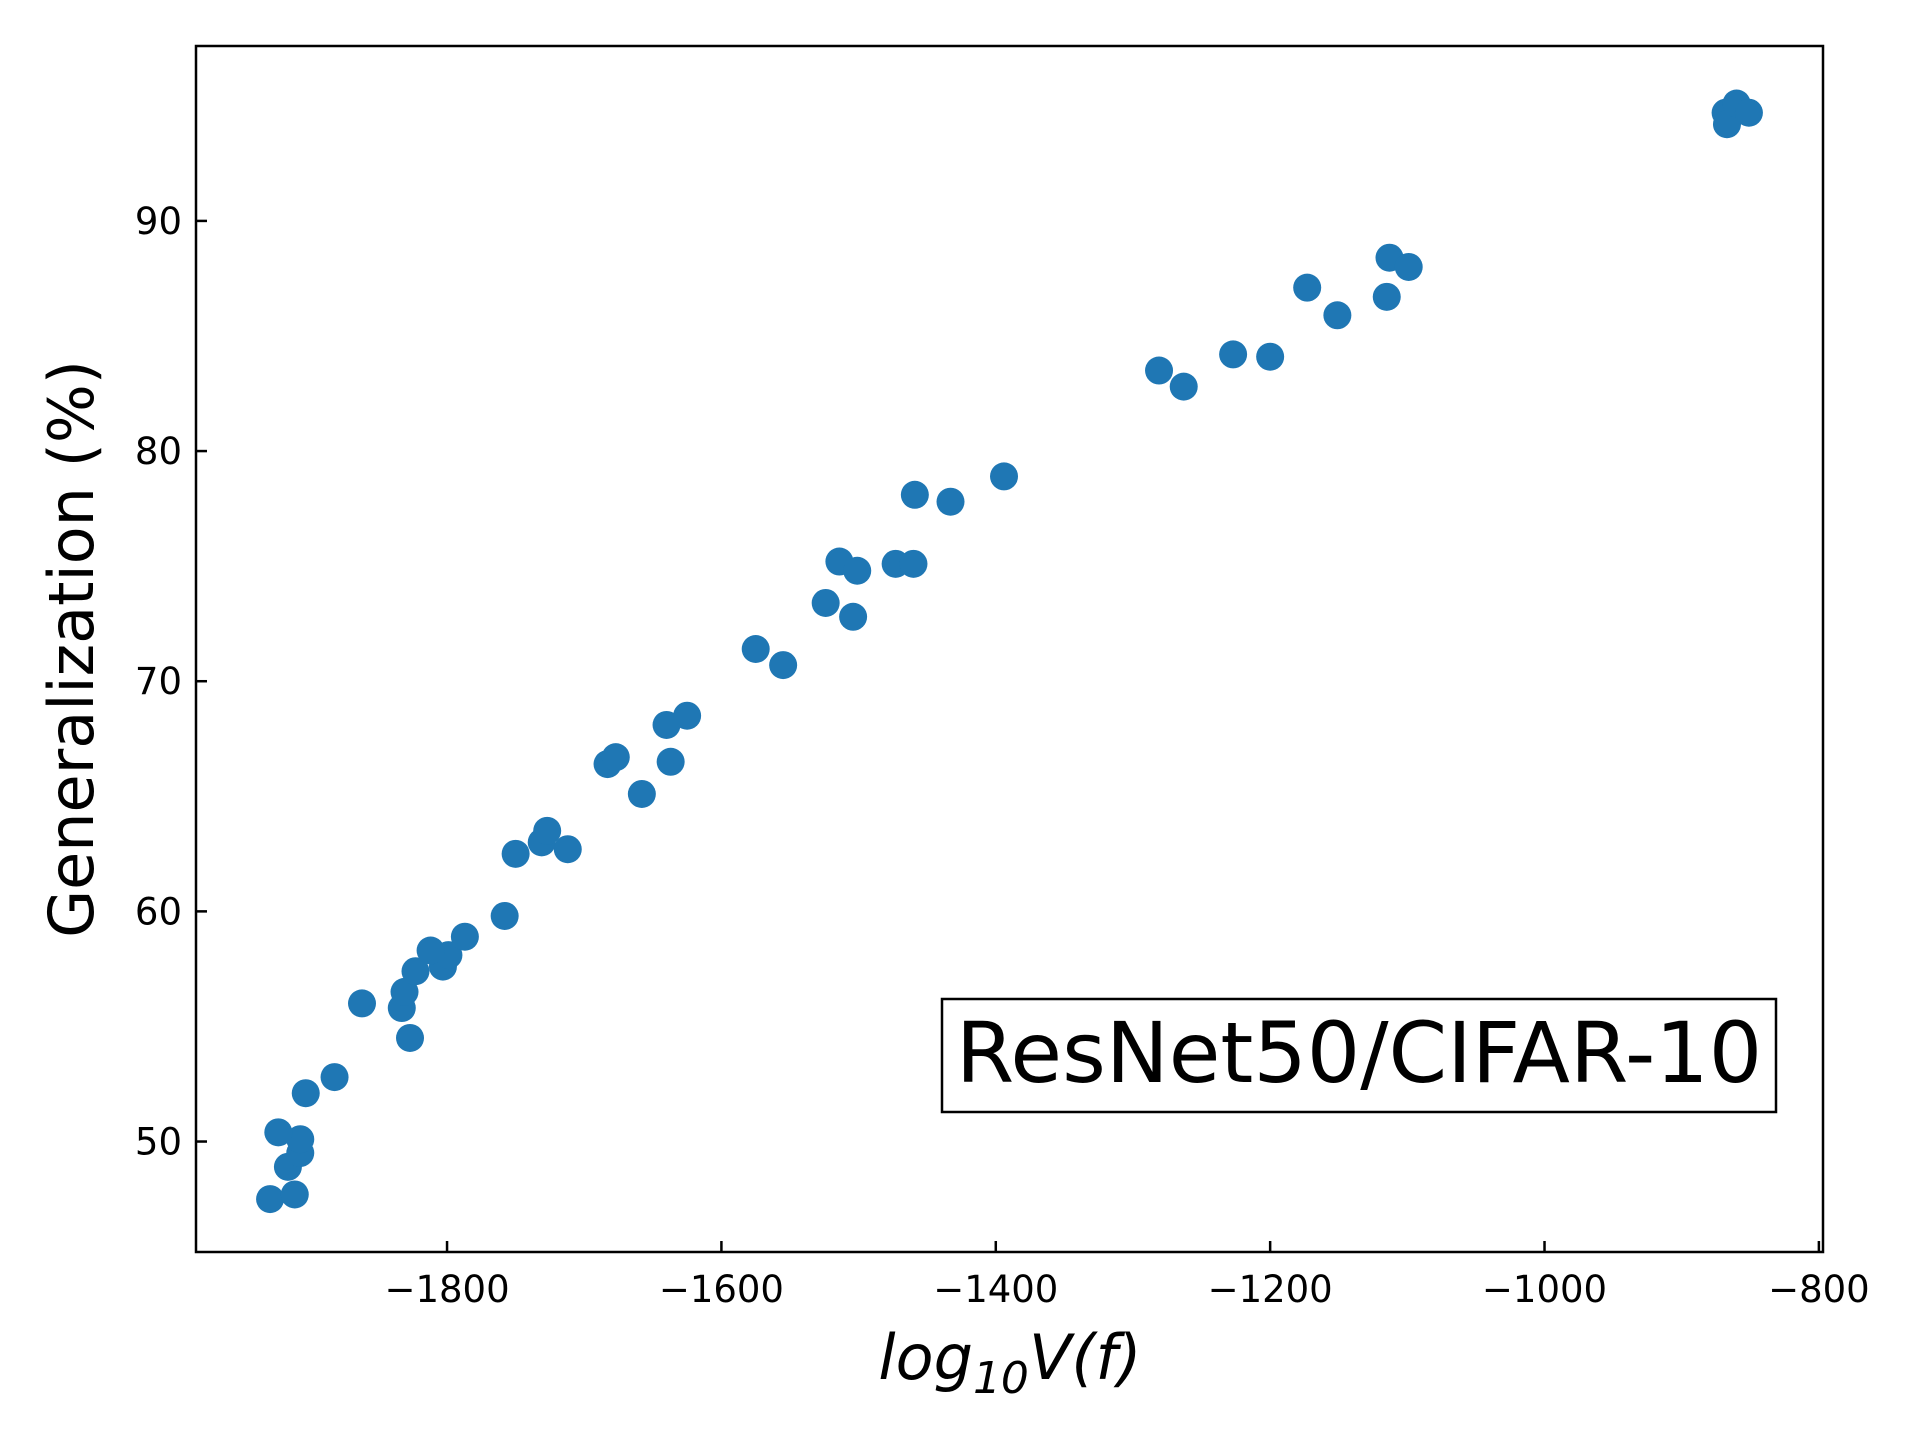 The image size is (1920, 1440). Describe the element at coordinates (1819, 1289) in the screenshot. I see `x-tick-label: −800` at that location.